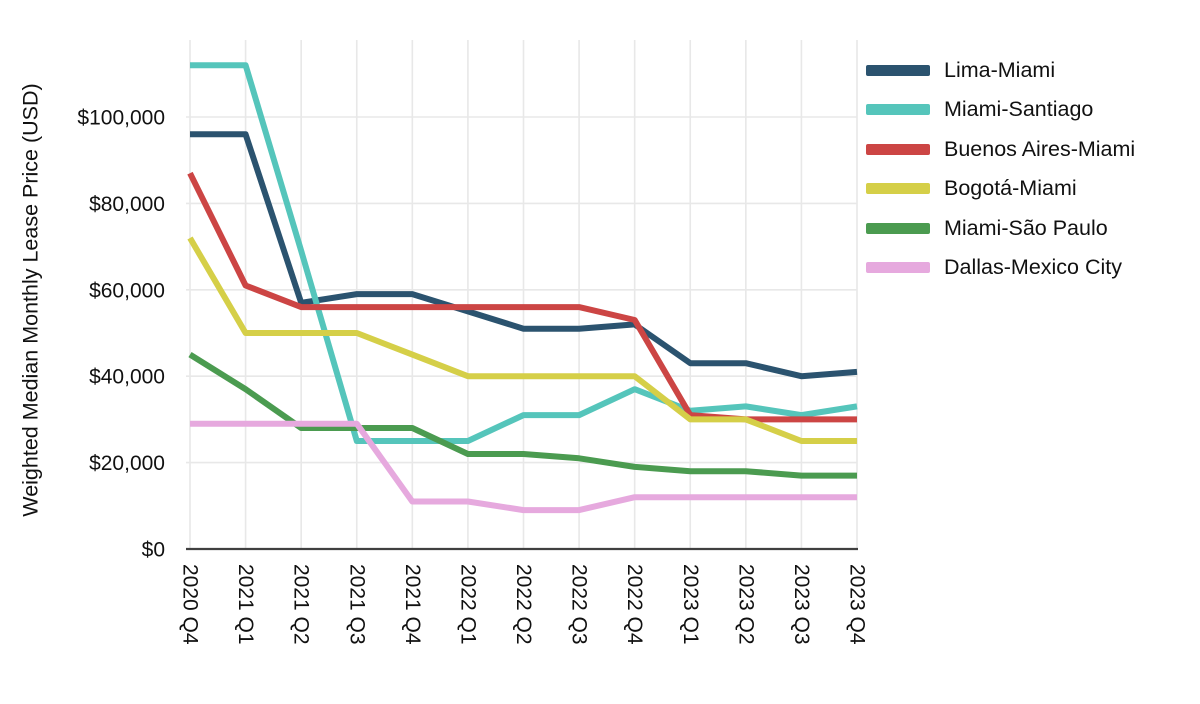 The image size is (1200, 704). I want to click on x-tick-label: 2020 Q4, so click(190, 604).